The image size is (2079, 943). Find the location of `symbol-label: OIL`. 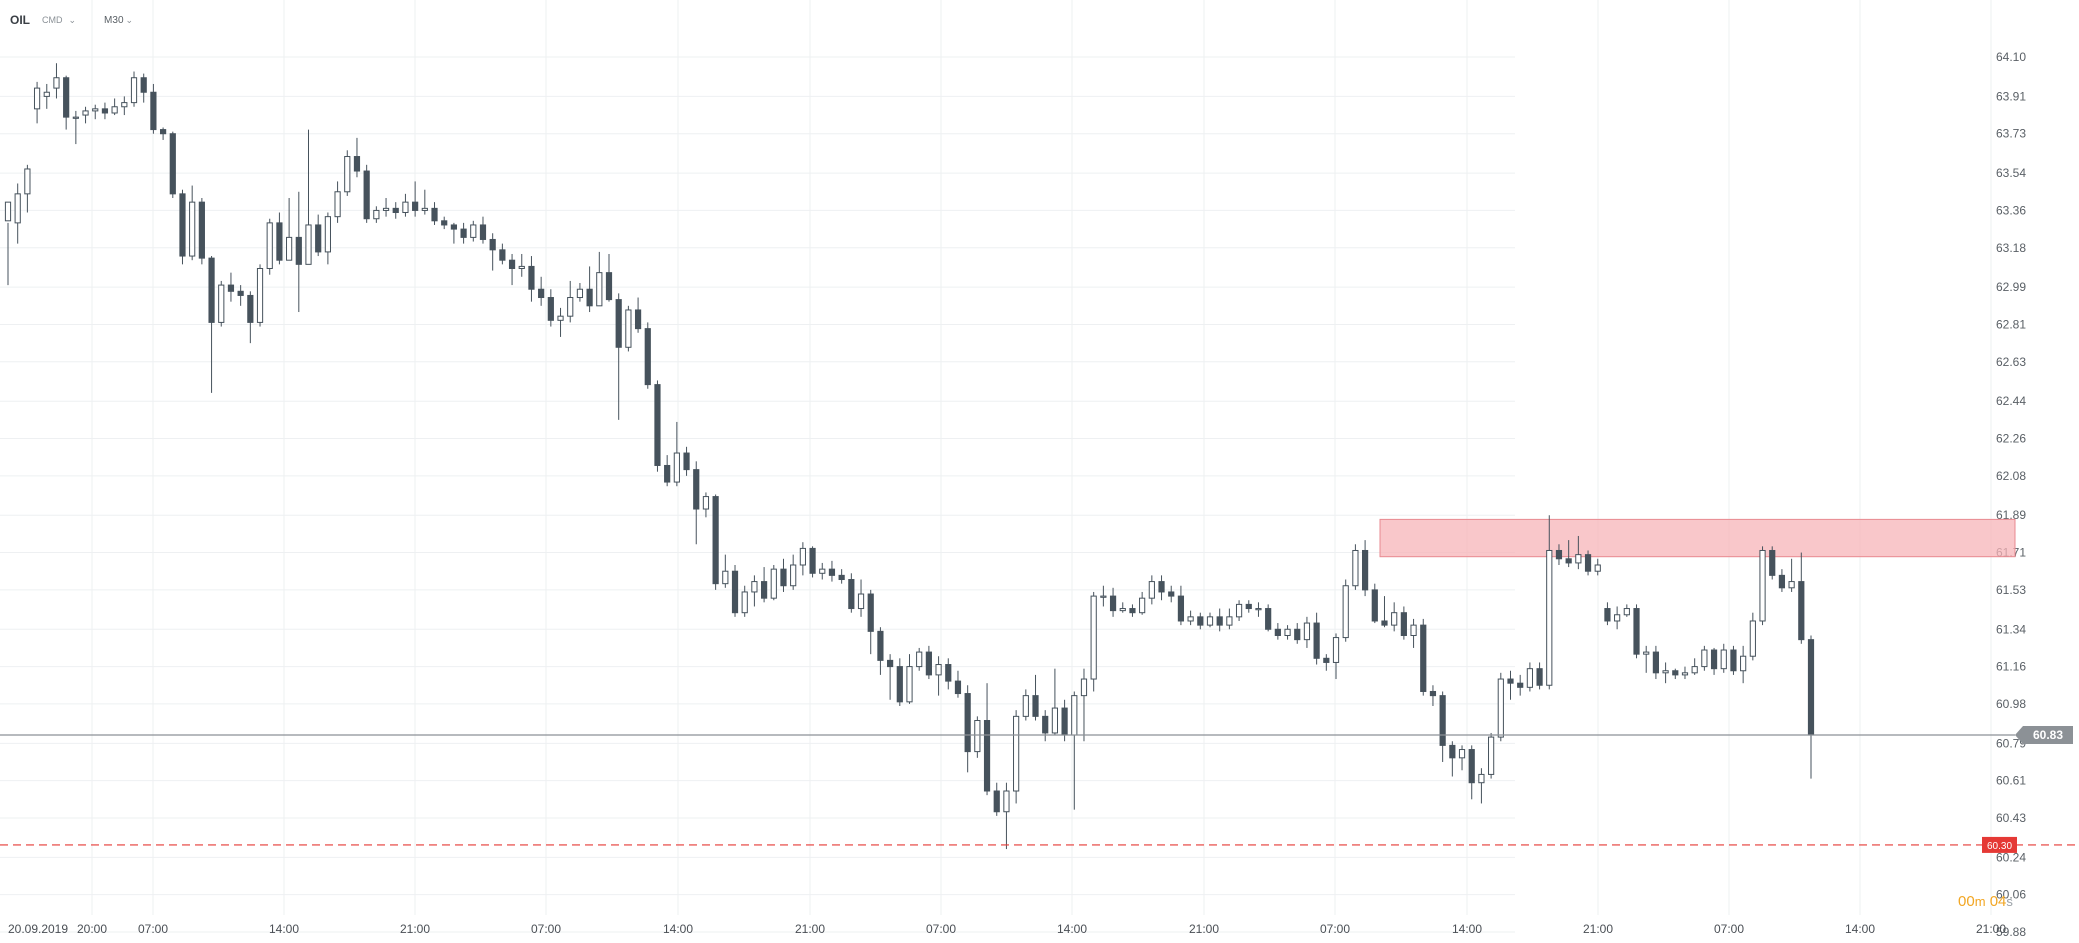

symbol-label: OIL is located at coordinates (20, 20).